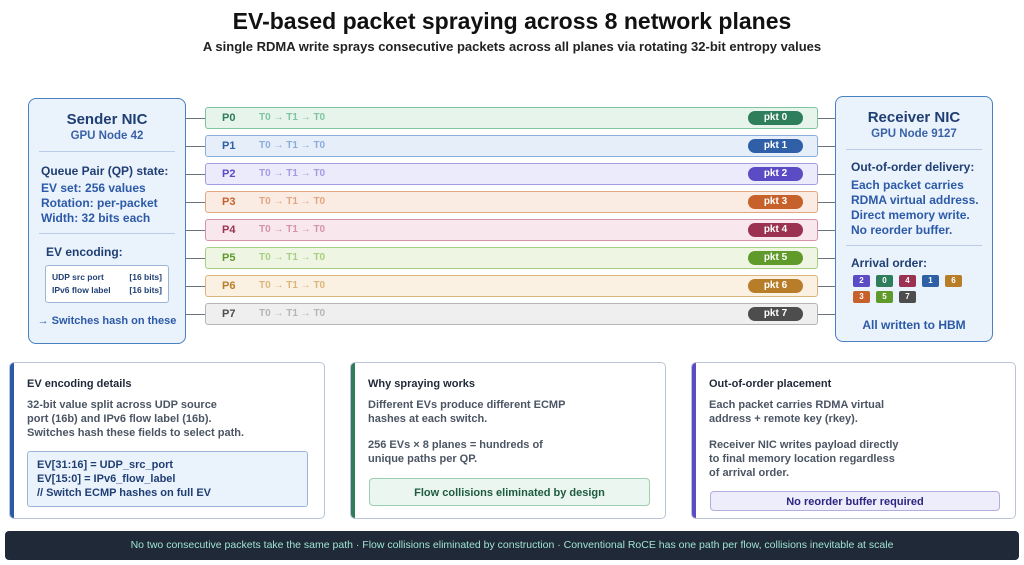 The height and width of the screenshot is (565, 1024). Describe the element at coordinates (914, 117) in the screenshot. I see `receiver-title: Receiver NIC` at that location.